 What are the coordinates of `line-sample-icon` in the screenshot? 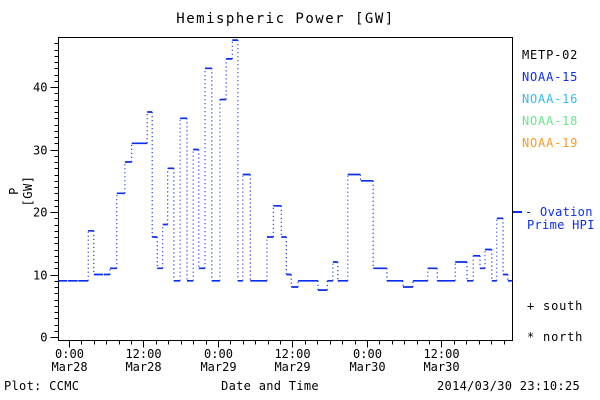 It's located at (517, 212).